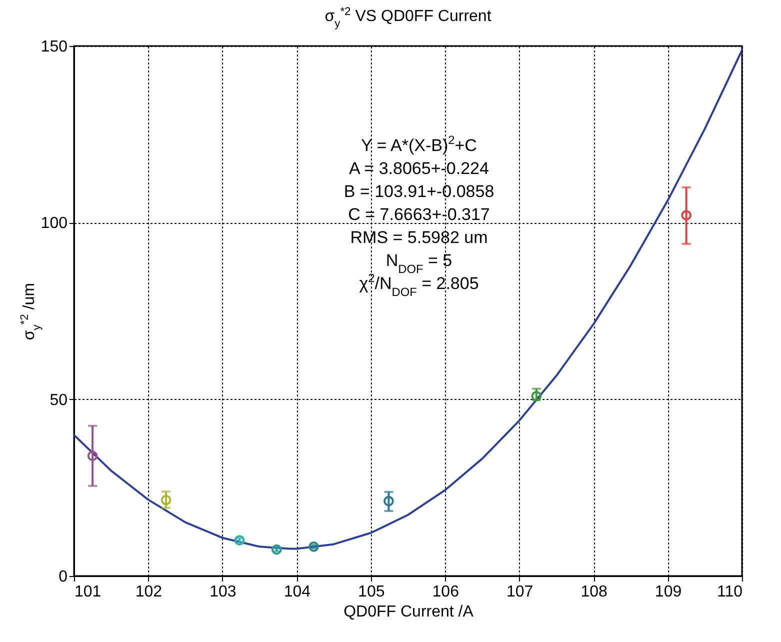 This screenshot has width=781, height=642. I want to click on annotation: RMS = 5.5982 um, so click(419, 237).